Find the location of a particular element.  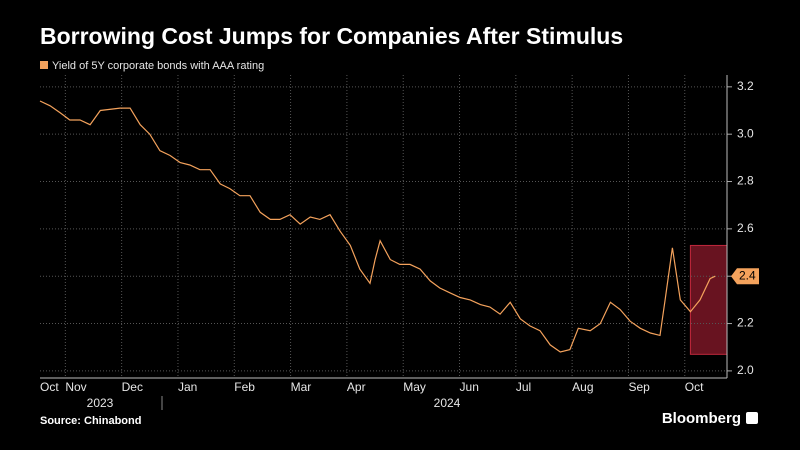

y-tick-label: 3.2 is located at coordinates (745, 86).